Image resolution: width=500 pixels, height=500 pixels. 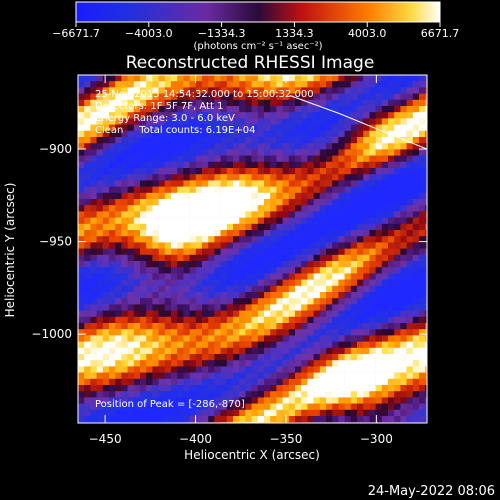 What do you see at coordinates (165, 118) in the screenshot?
I see `annotation-energy-range: Energy Range: 3.0 - 6.0 keV` at bounding box center [165, 118].